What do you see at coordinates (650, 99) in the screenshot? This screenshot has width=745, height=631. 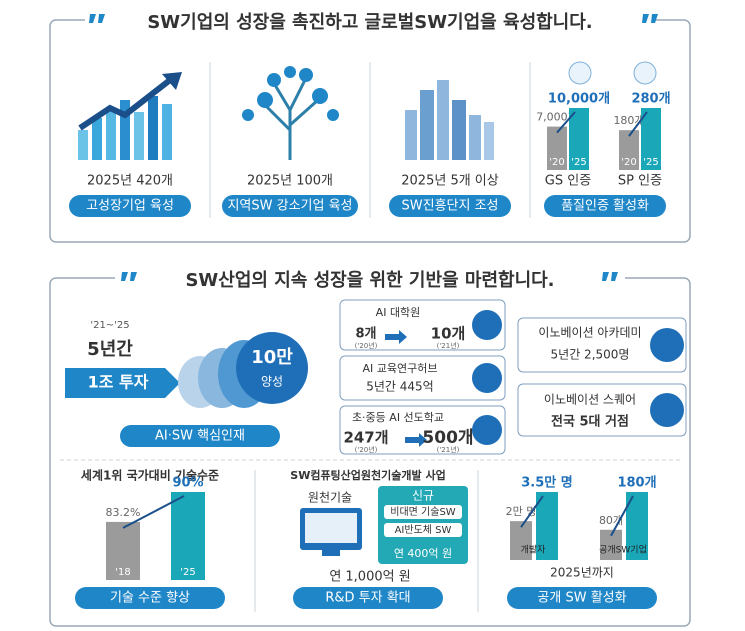 I see `value-label: 280개` at bounding box center [650, 99].